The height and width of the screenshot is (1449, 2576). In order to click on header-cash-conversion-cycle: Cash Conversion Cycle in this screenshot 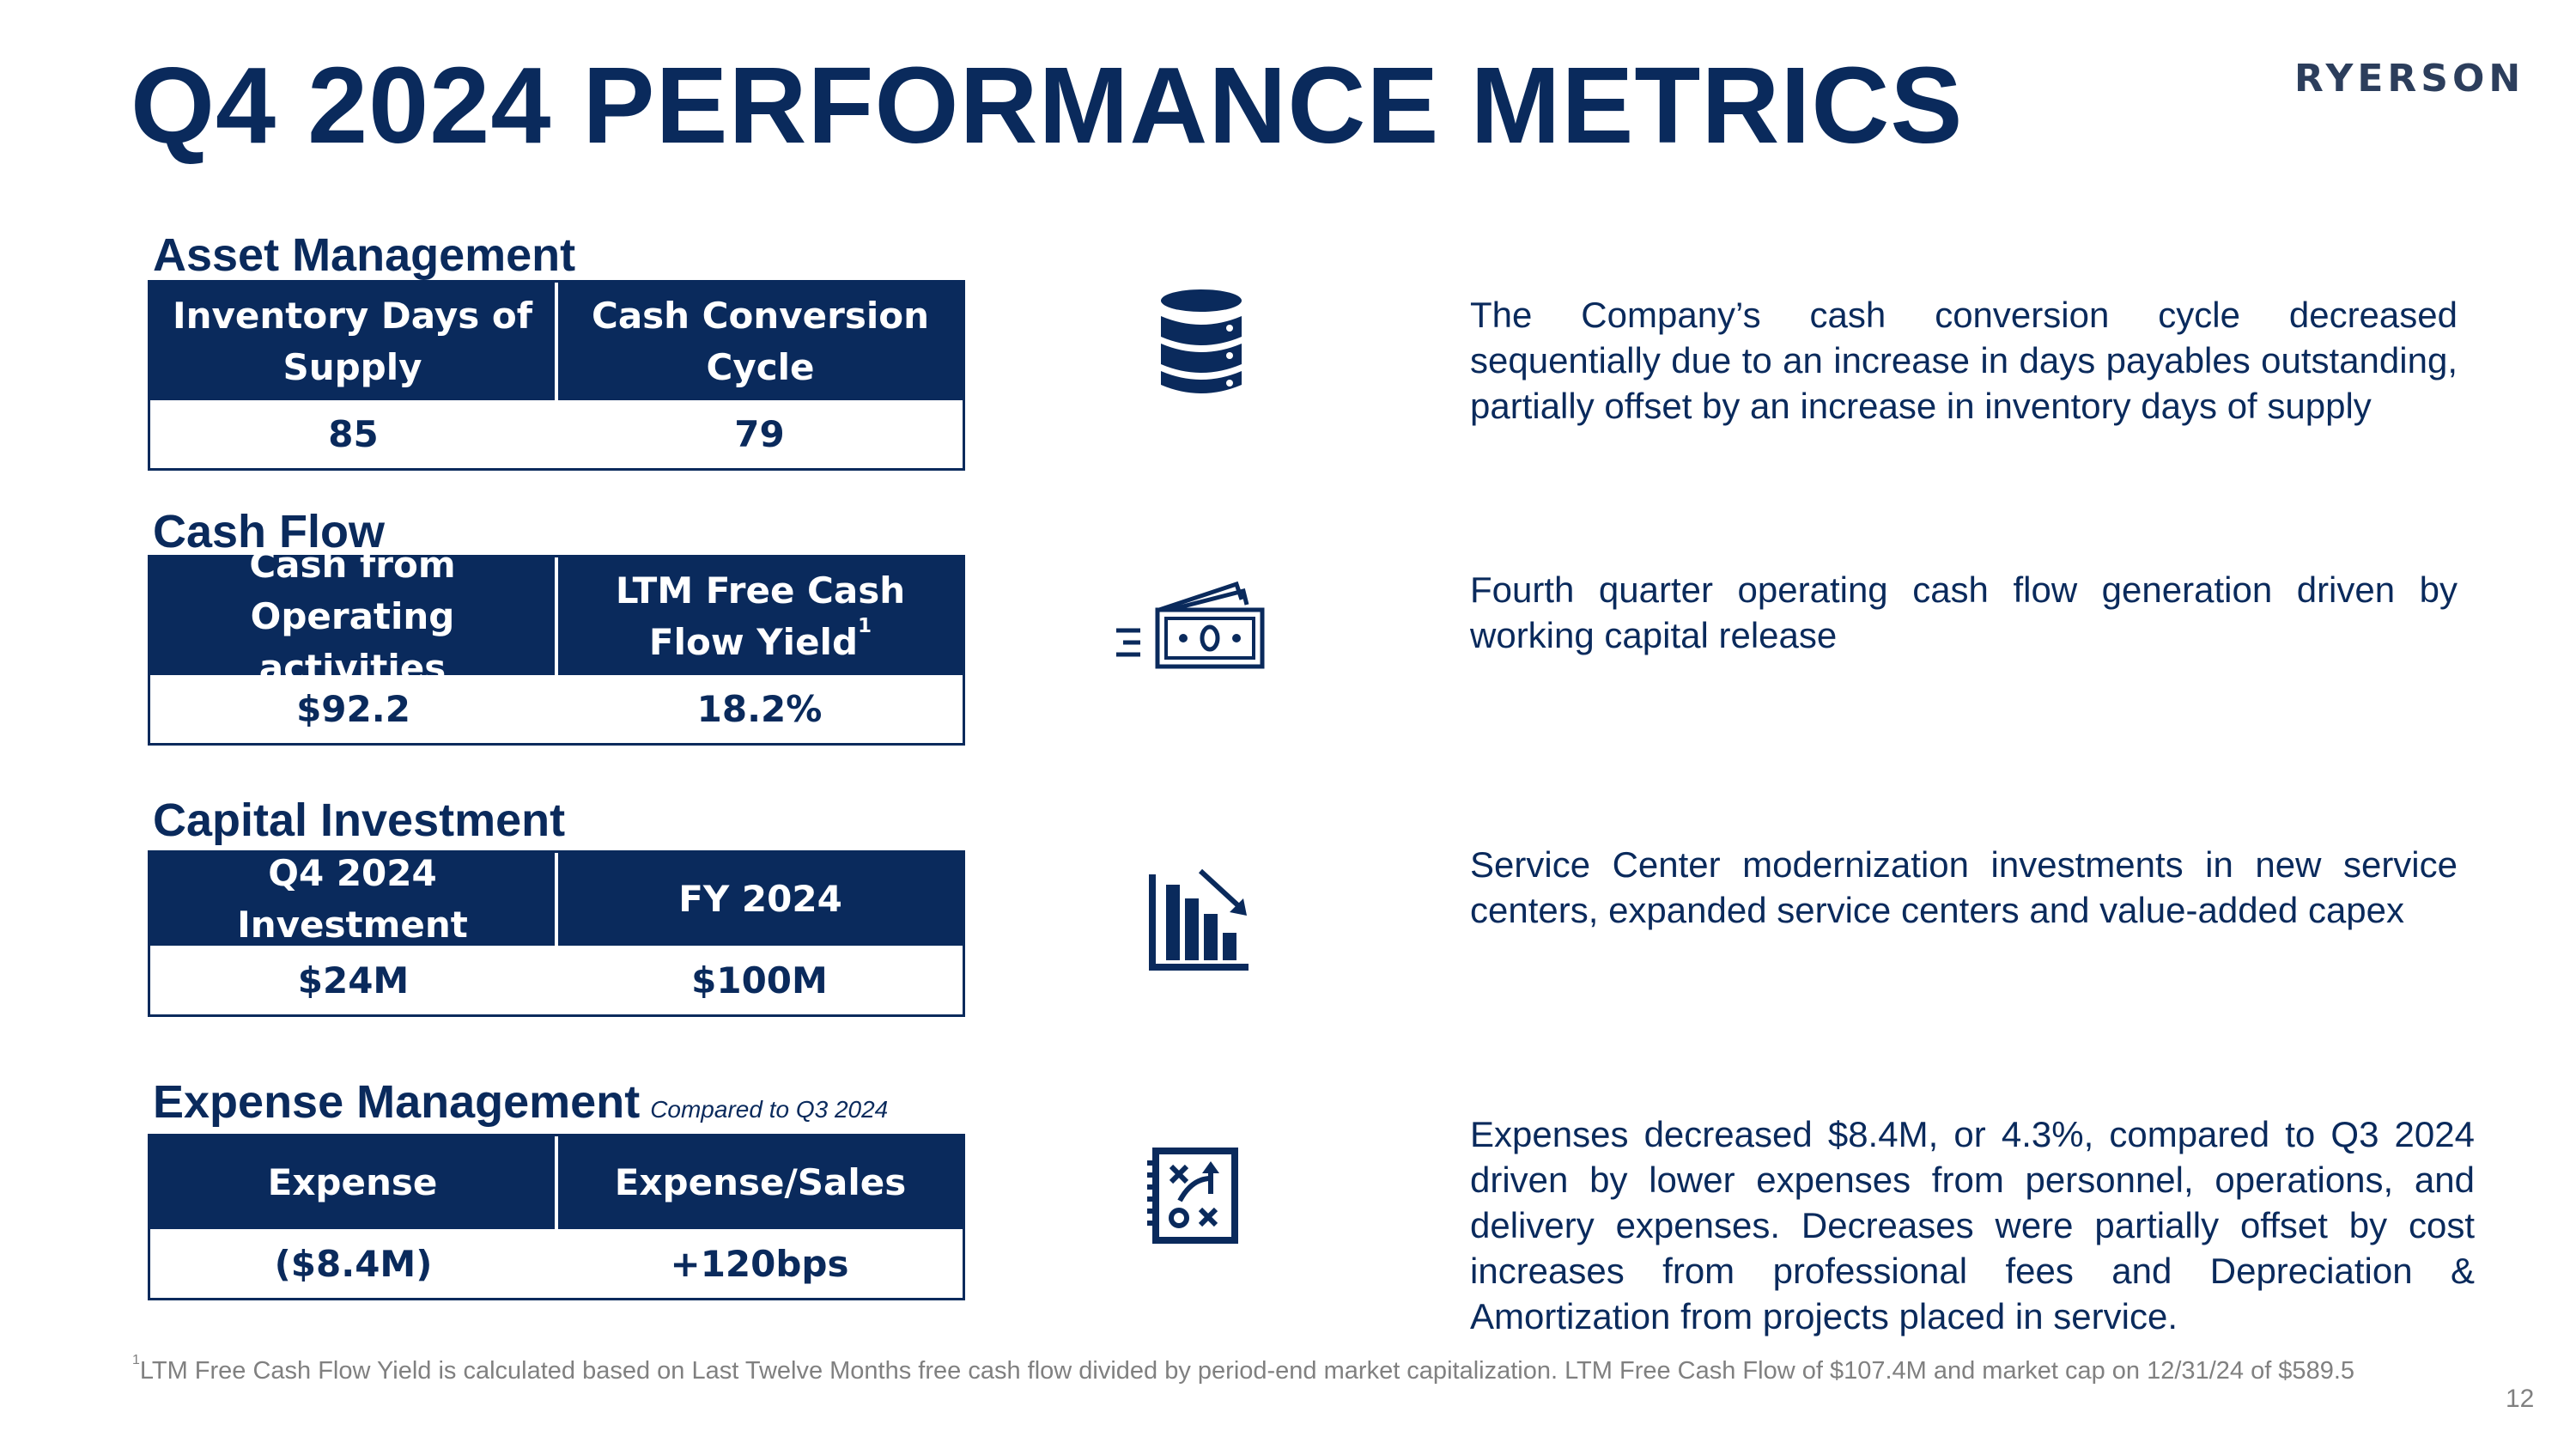, I will do `click(759, 341)`.